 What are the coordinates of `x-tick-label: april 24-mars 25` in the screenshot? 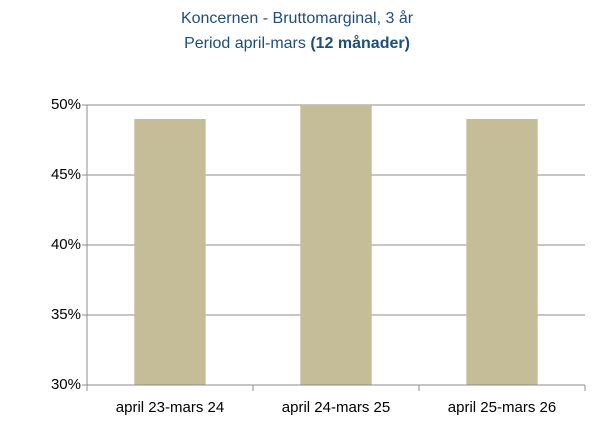 It's located at (336, 407).